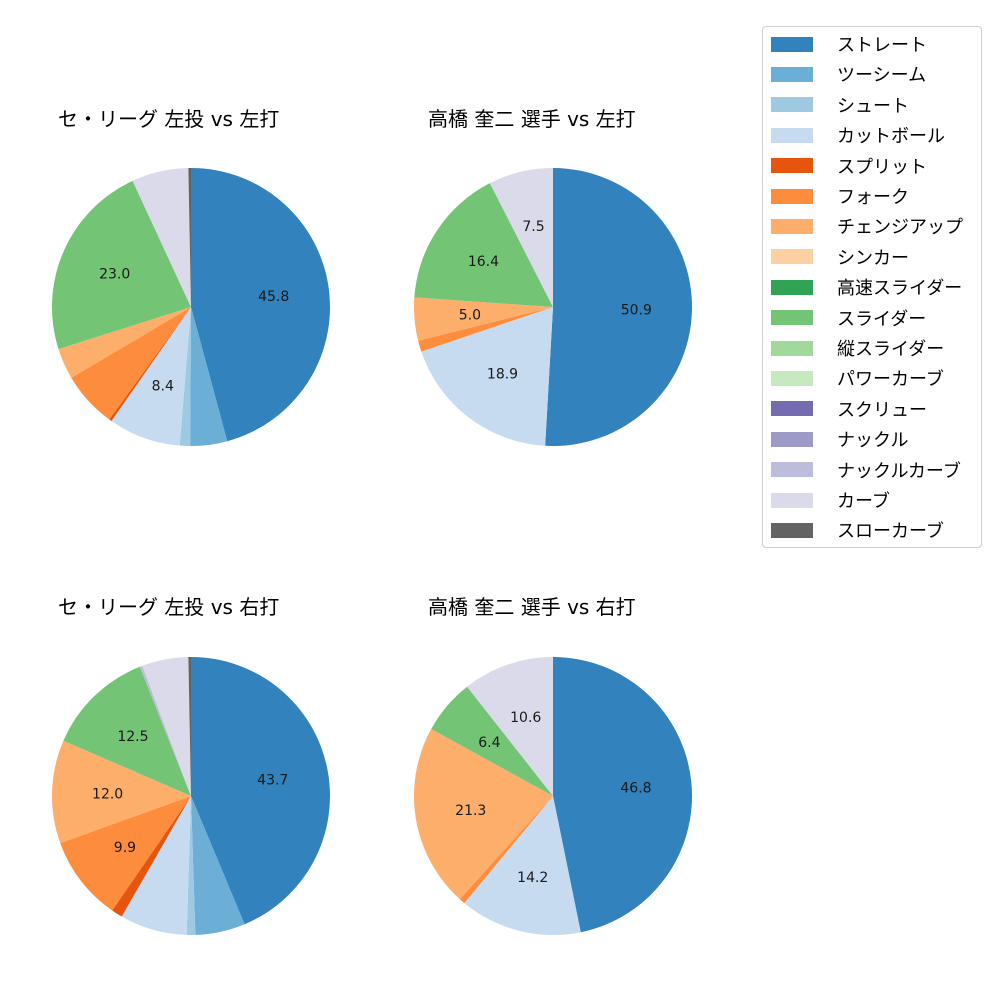 The height and width of the screenshot is (1000, 1000). Describe the element at coordinates (899, 471) in the screenshot. I see `legend-label: ナックルカーブ` at that location.